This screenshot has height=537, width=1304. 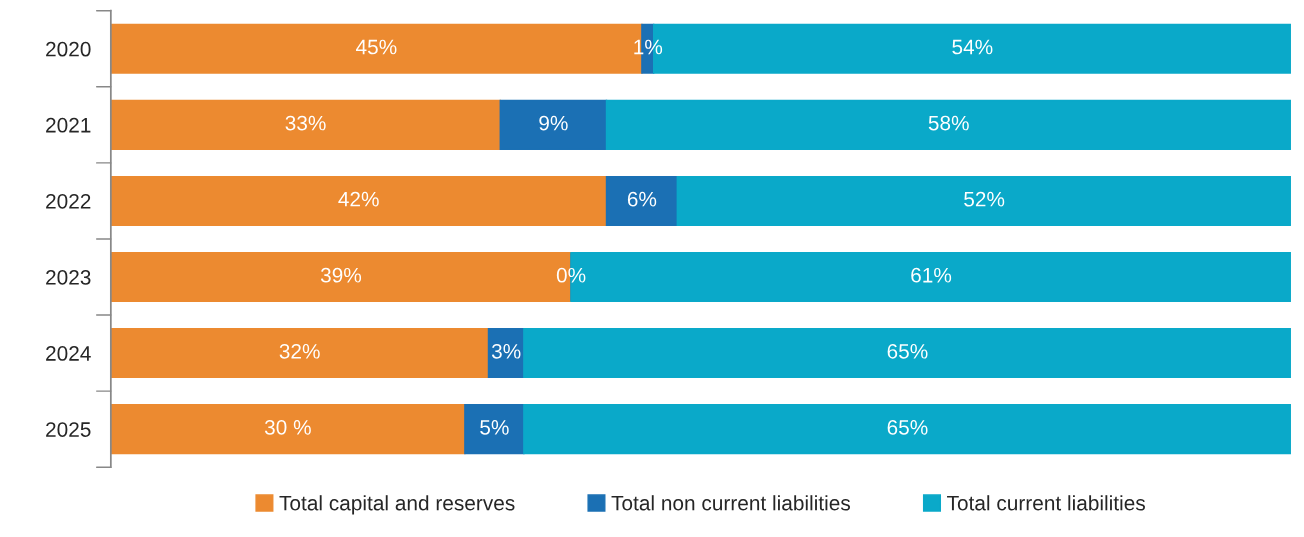 I want to click on data-label: 5%, so click(x=494, y=427).